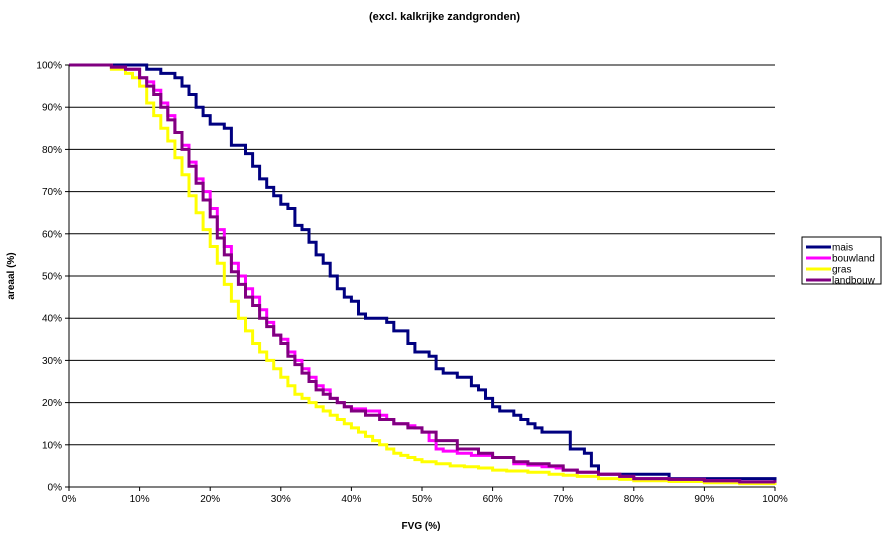  What do you see at coordinates (52, 234) in the screenshot?
I see `y-tick-label: 60%` at bounding box center [52, 234].